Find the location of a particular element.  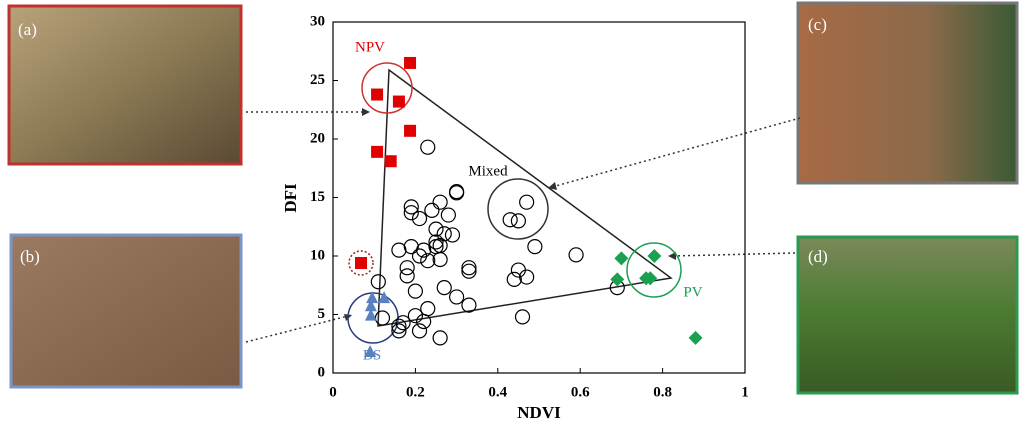

x-tick-label: 0.4 is located at coordinates (497, 392).